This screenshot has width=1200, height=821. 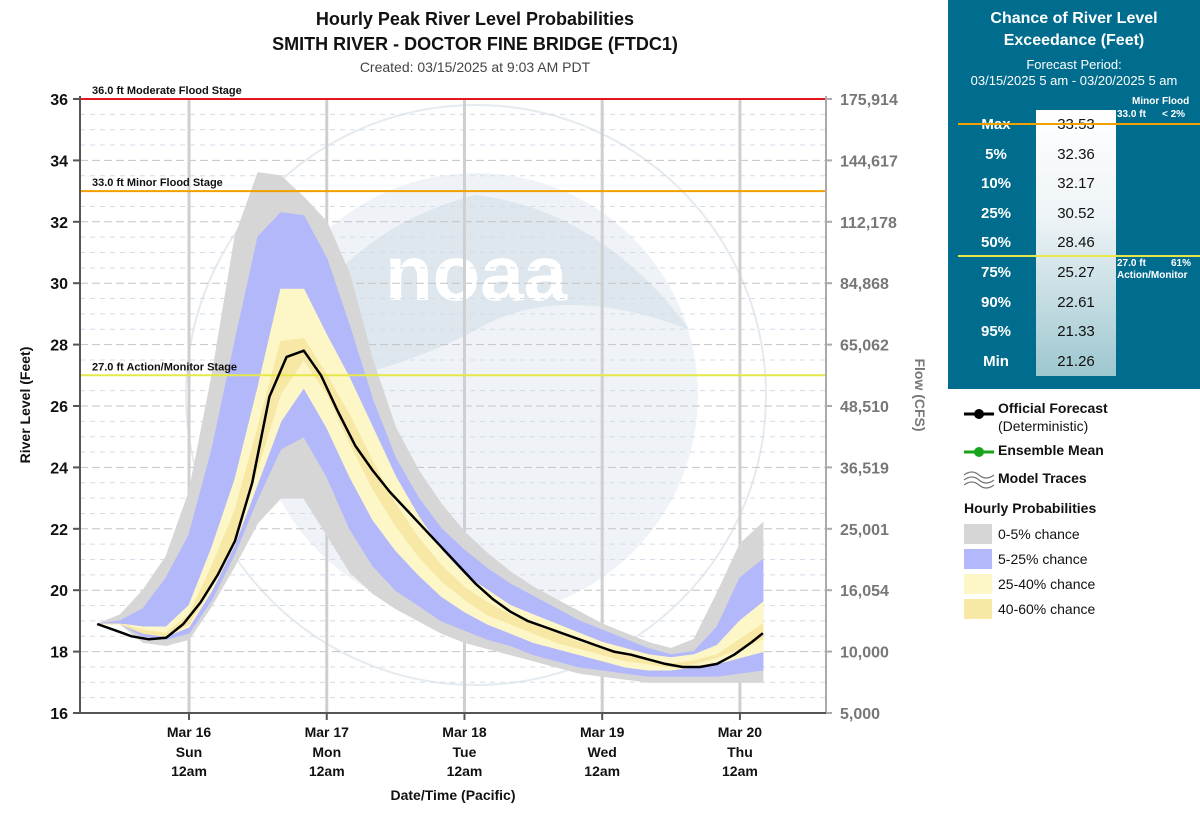 I want to click on legend-hourly-probabilities: Hourly Probabilities, so click(x=1030, y=508).